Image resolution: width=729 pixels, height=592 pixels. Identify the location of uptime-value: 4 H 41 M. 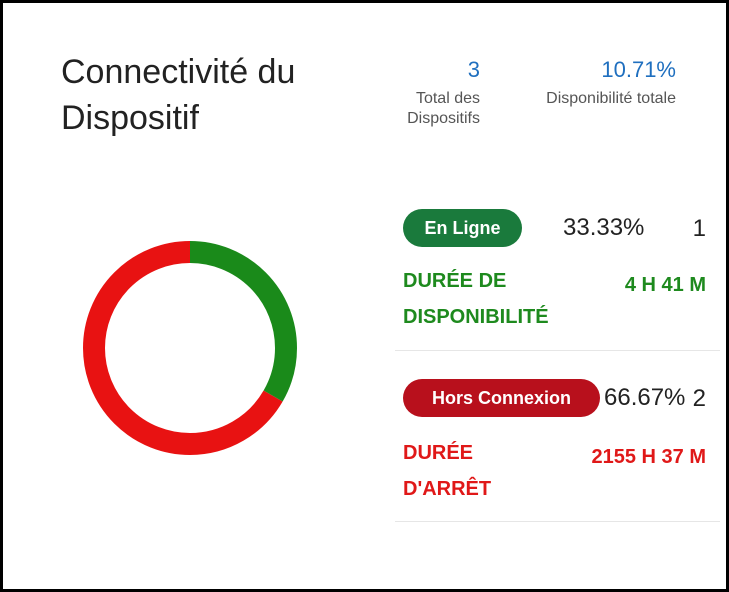
(665, 285).